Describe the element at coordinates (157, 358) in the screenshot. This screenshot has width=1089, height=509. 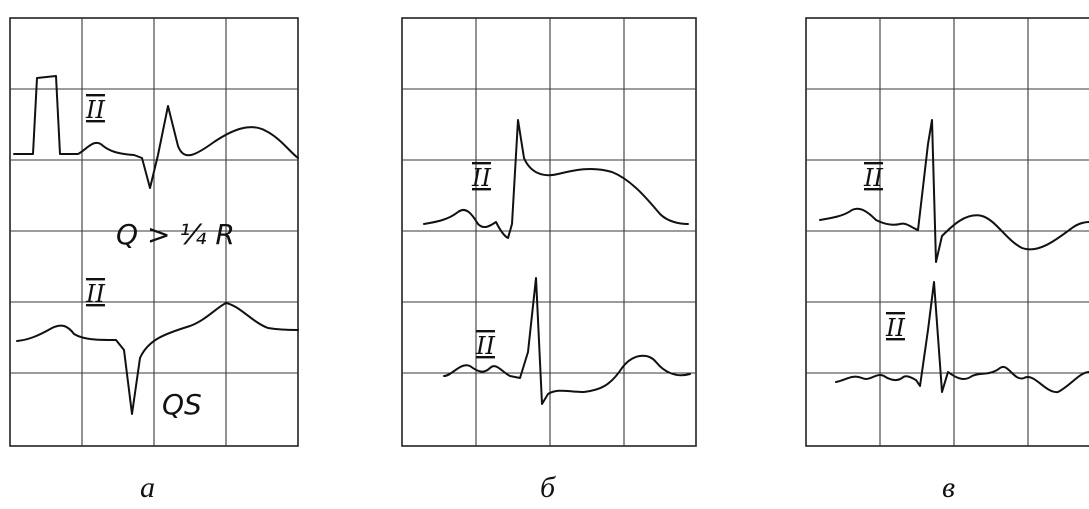
I see `panel-a-ecg-trace-bottom` at that location.